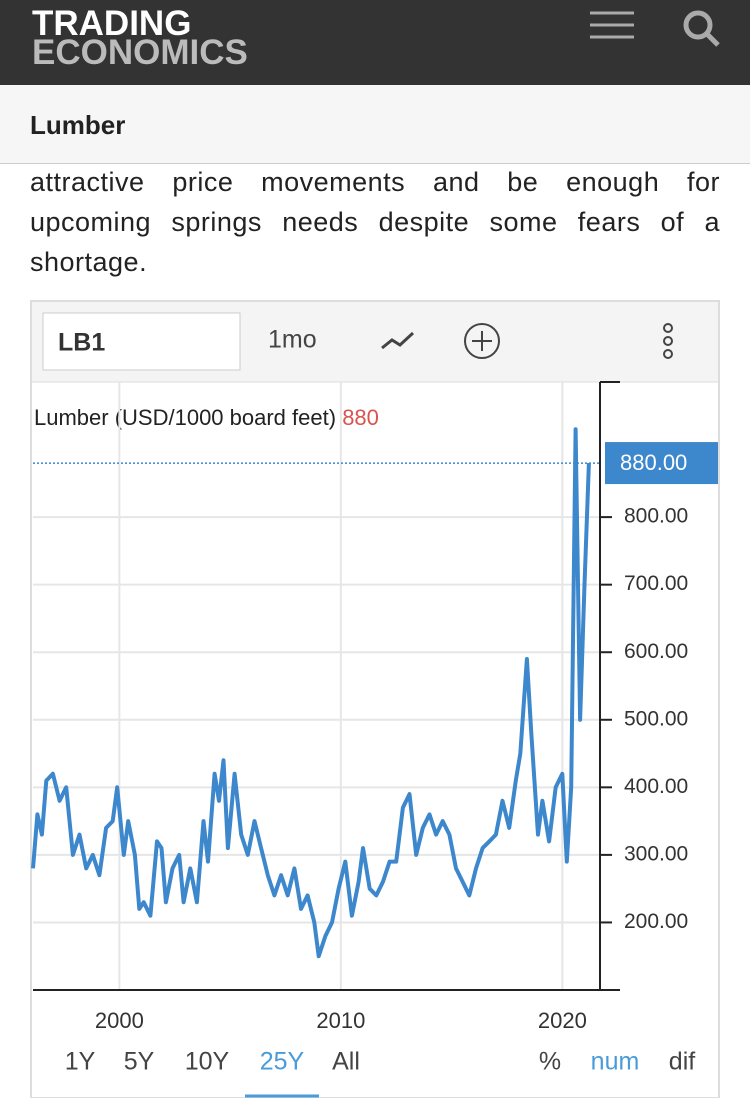 This screenshot has width=750, height=1098. What do you see at coordinates (78, 125) in the screenshot?
I see `page-title: Lumber` at bounding box center [78, 125].